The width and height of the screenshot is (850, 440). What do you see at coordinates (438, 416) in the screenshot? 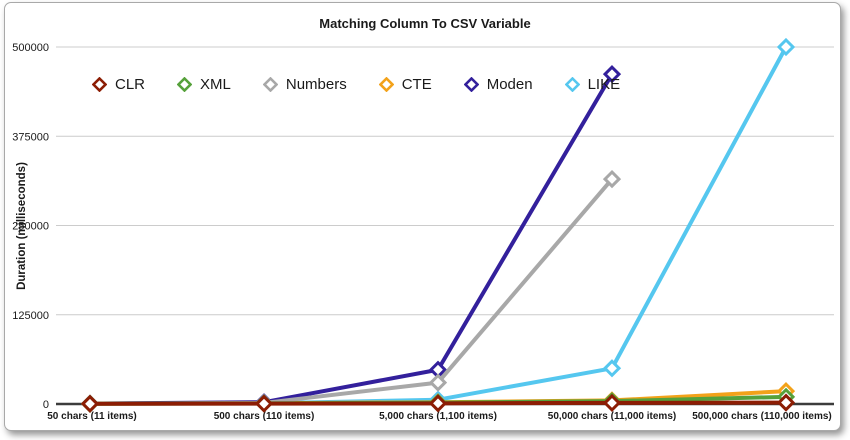
I see `x-tick-label: 5,000 chars (1,100 items)` at bounding box center [438, 416].